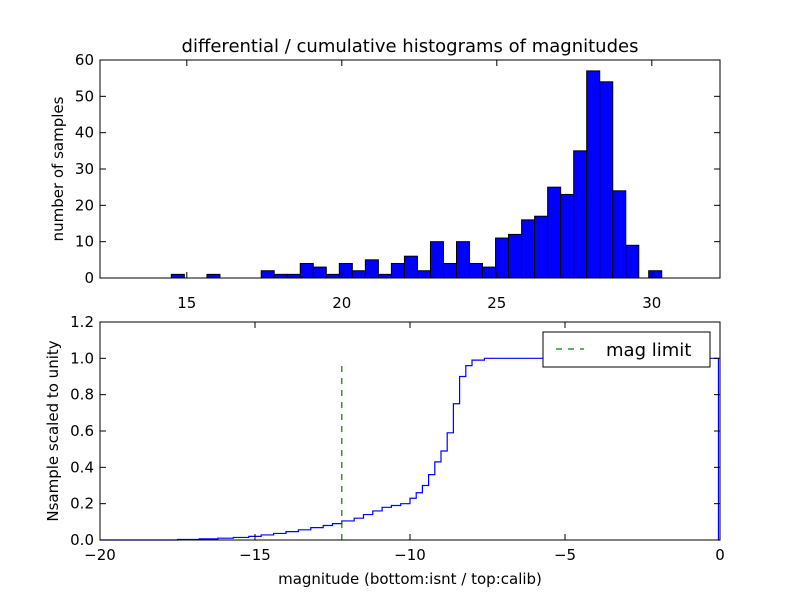 The width and height of the screenshot is (800, 600). Describe the element at coordinates (651, 303) in the screenshot. I see `top-x-tick-label: 30` at that location.